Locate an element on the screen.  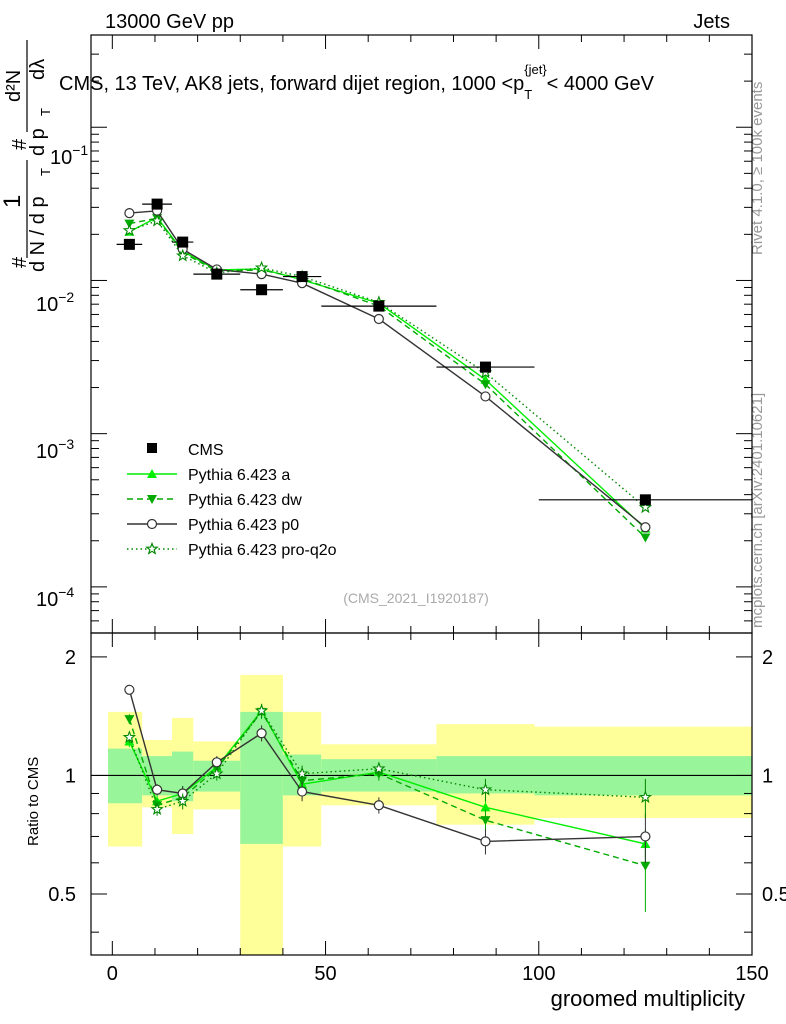
ratio-series-0-point is located at coordinates (485, 807).